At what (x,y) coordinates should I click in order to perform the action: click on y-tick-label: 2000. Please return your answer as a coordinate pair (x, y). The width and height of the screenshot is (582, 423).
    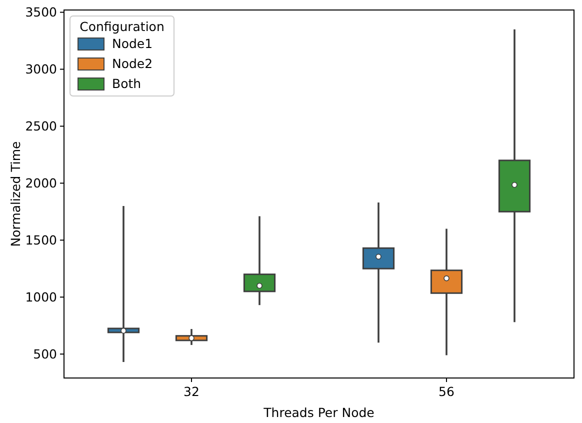
    Looking at the image, I should click on (41, 183).